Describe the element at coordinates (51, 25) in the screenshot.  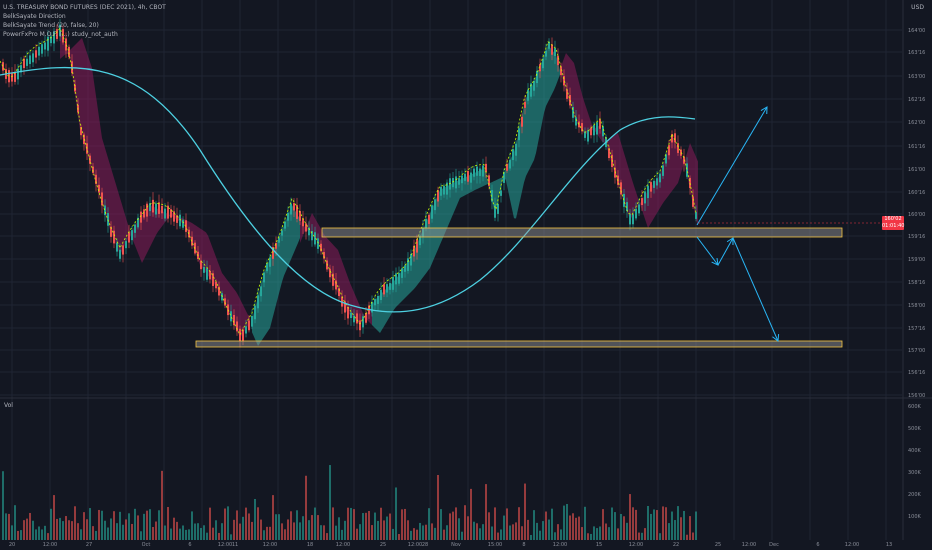
I see `indicator-trend: BelkSayate Trend (20, false, 20)` at that location.